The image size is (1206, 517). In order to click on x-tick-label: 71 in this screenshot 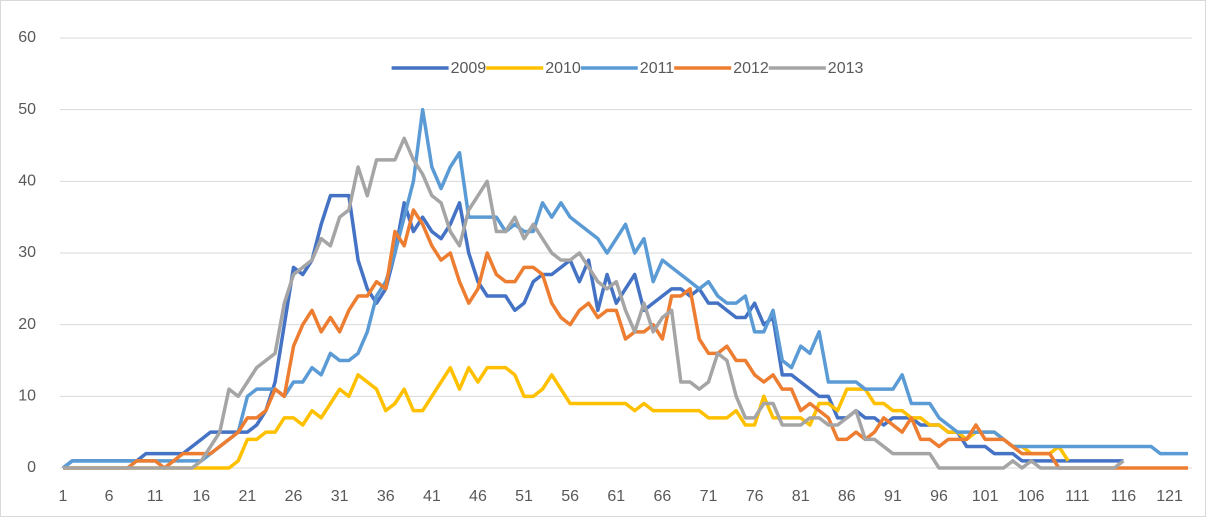, I will do `click(709, 496)`.